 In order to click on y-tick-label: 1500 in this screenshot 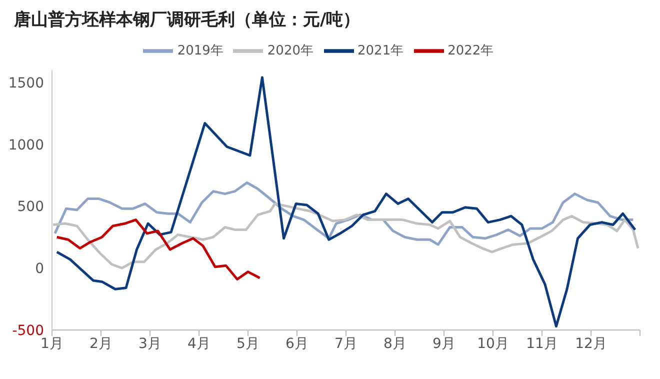, I will do `click(26, 83)`.